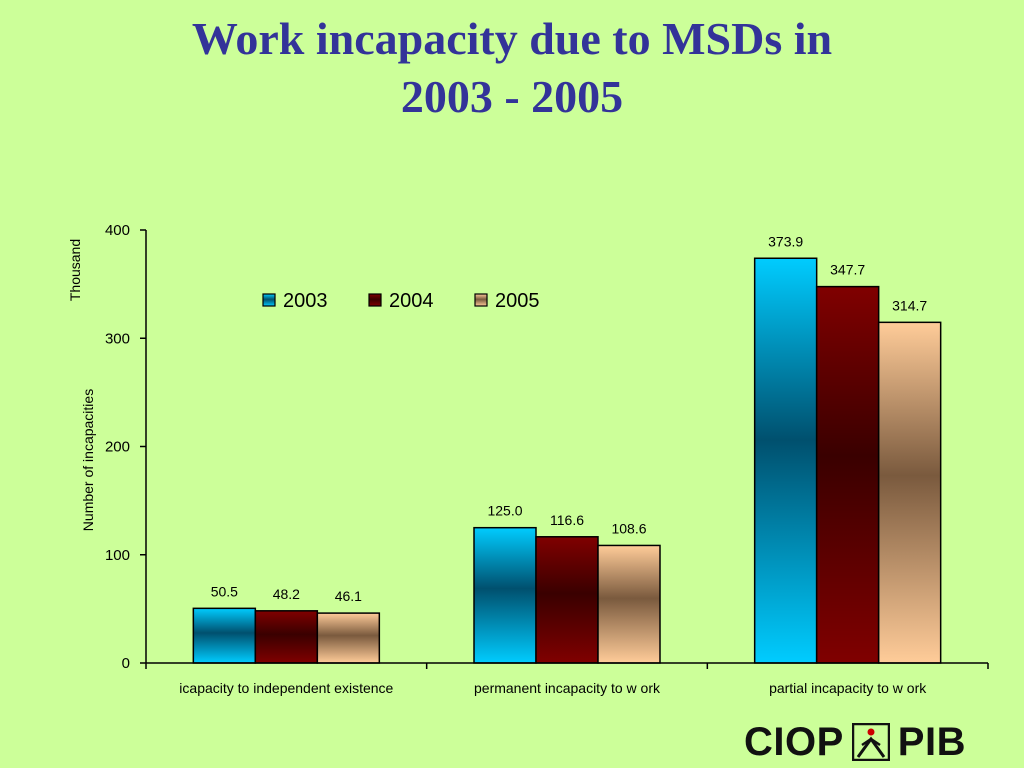 The height and width of the screenshot is (768, 1024). What do you see at coordinates (794, 741) in the screenshot?
I see `logo-text-left: CIOP` at bounding box center [794, 741].